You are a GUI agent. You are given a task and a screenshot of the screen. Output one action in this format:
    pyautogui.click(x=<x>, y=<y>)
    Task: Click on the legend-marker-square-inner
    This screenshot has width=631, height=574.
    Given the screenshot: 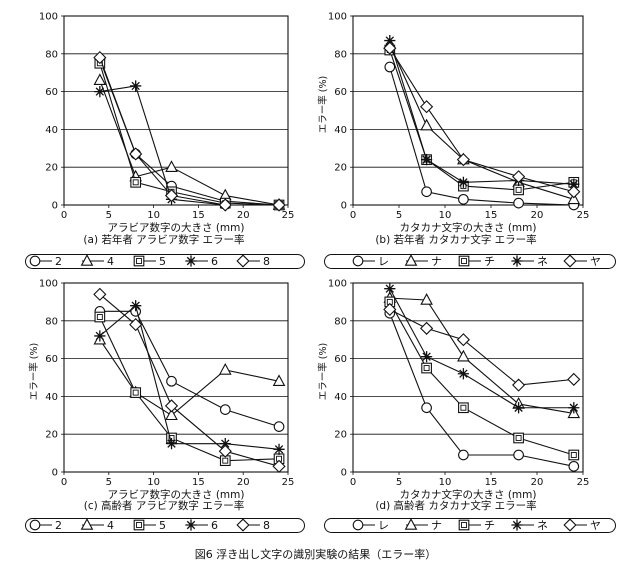 What is the action you would take?
    pyautogui.click(x=464, y=525)
    